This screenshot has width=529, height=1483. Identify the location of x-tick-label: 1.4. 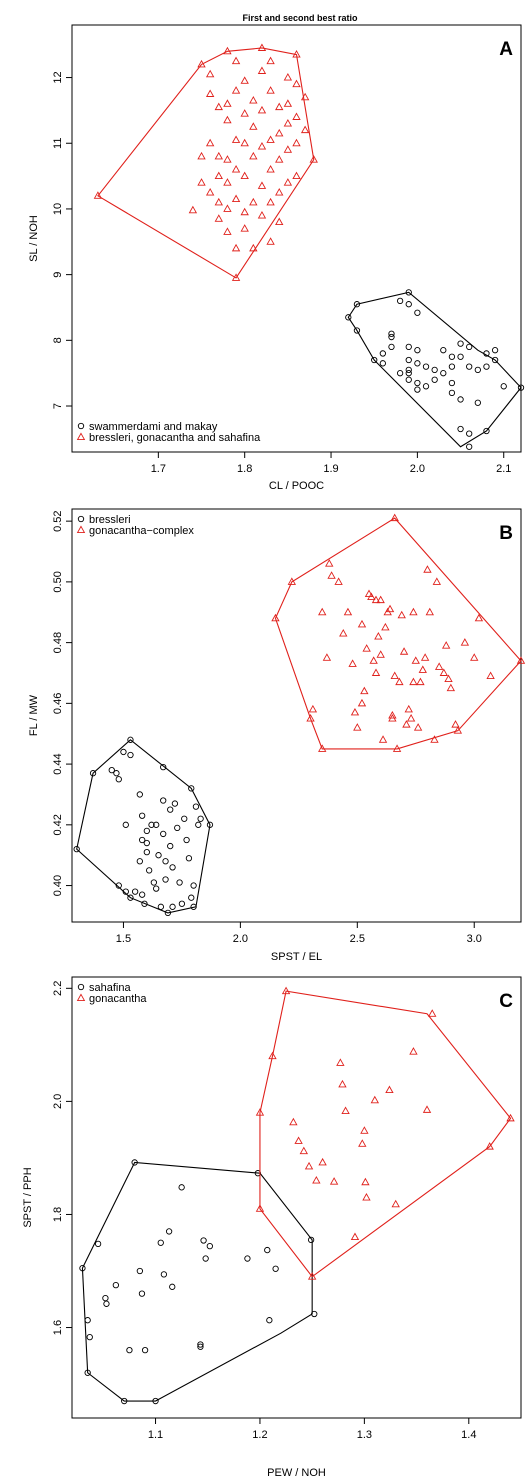
(468, 1435).